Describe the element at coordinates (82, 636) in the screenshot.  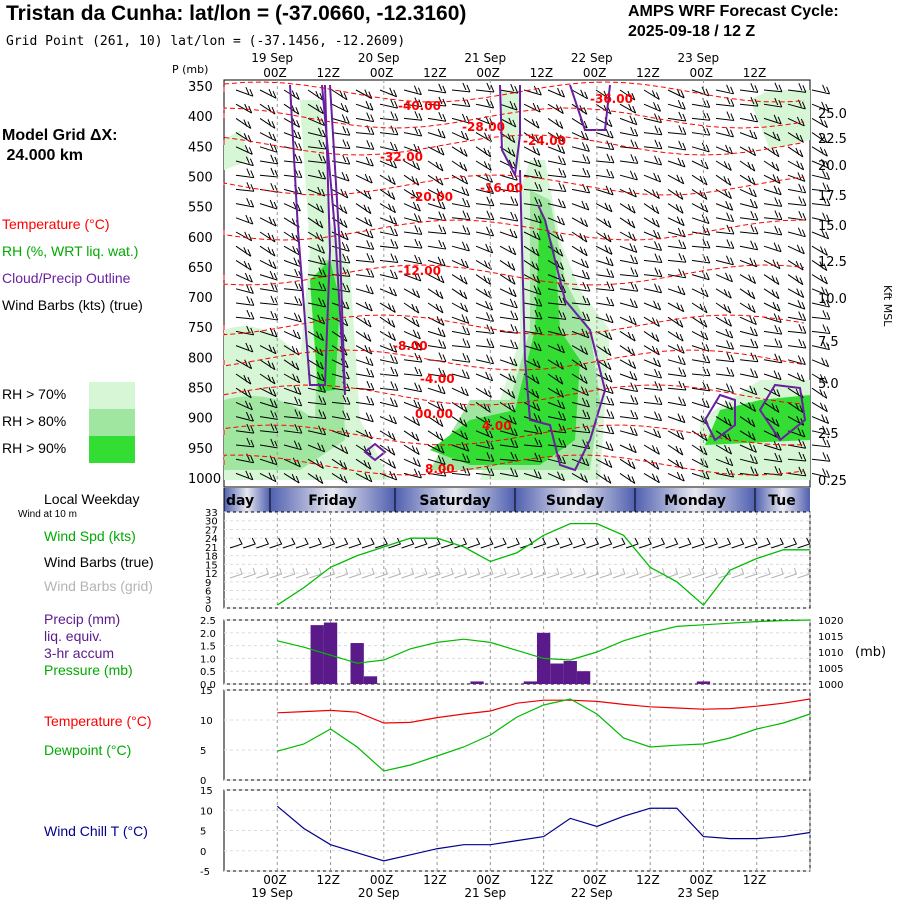
I see `legend-precip: Precip (mm) liq. equiv. 3-hr accum` at that location.